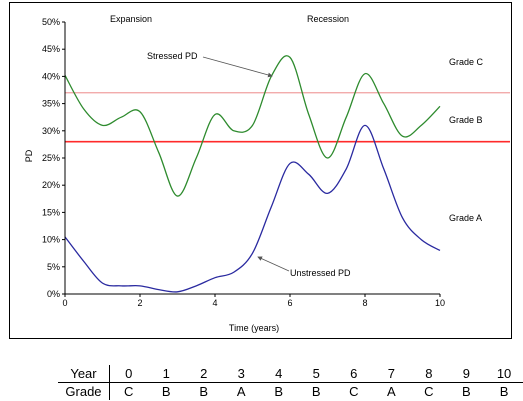 This screenshot has width=523, height=401. Describe the element at coordinates (466, 62) in the screenshot. I see `grade-c-label: Grade C` at that location.